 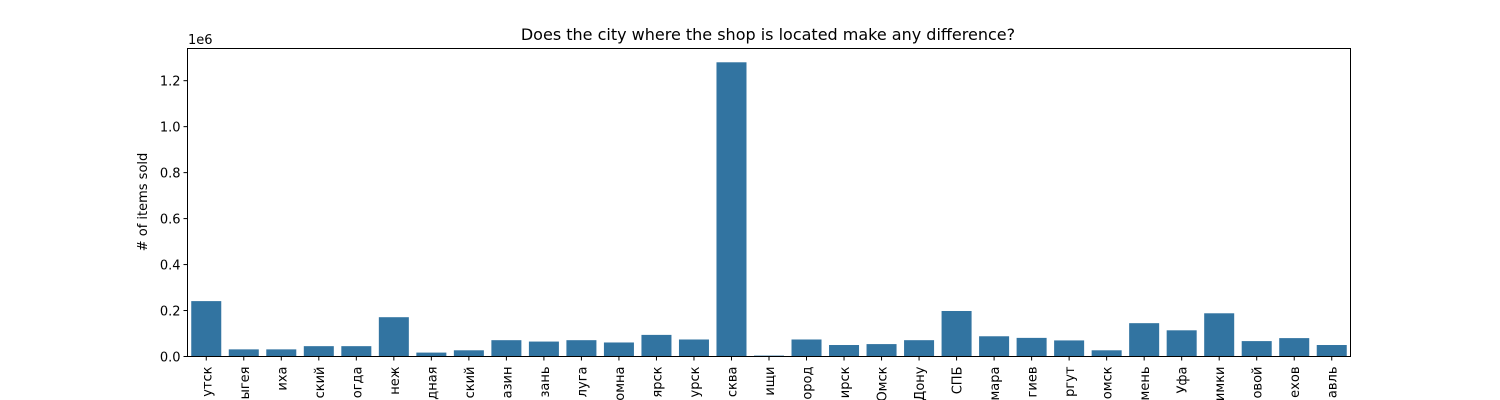 I want to click on x-tick-label: Уфа, so click(x=1183, y=380).